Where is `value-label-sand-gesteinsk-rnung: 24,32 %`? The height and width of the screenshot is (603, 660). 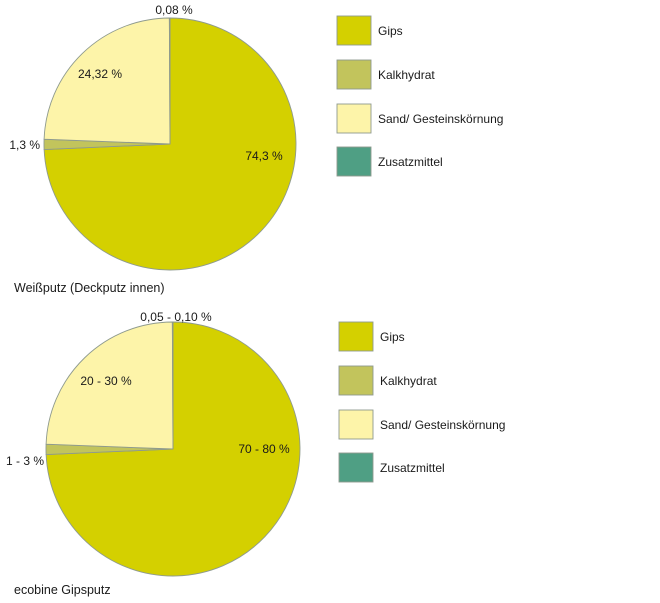
value-label-sand-gesteinsk-rnung: 24,32 % is located at coordinates (100, 74).